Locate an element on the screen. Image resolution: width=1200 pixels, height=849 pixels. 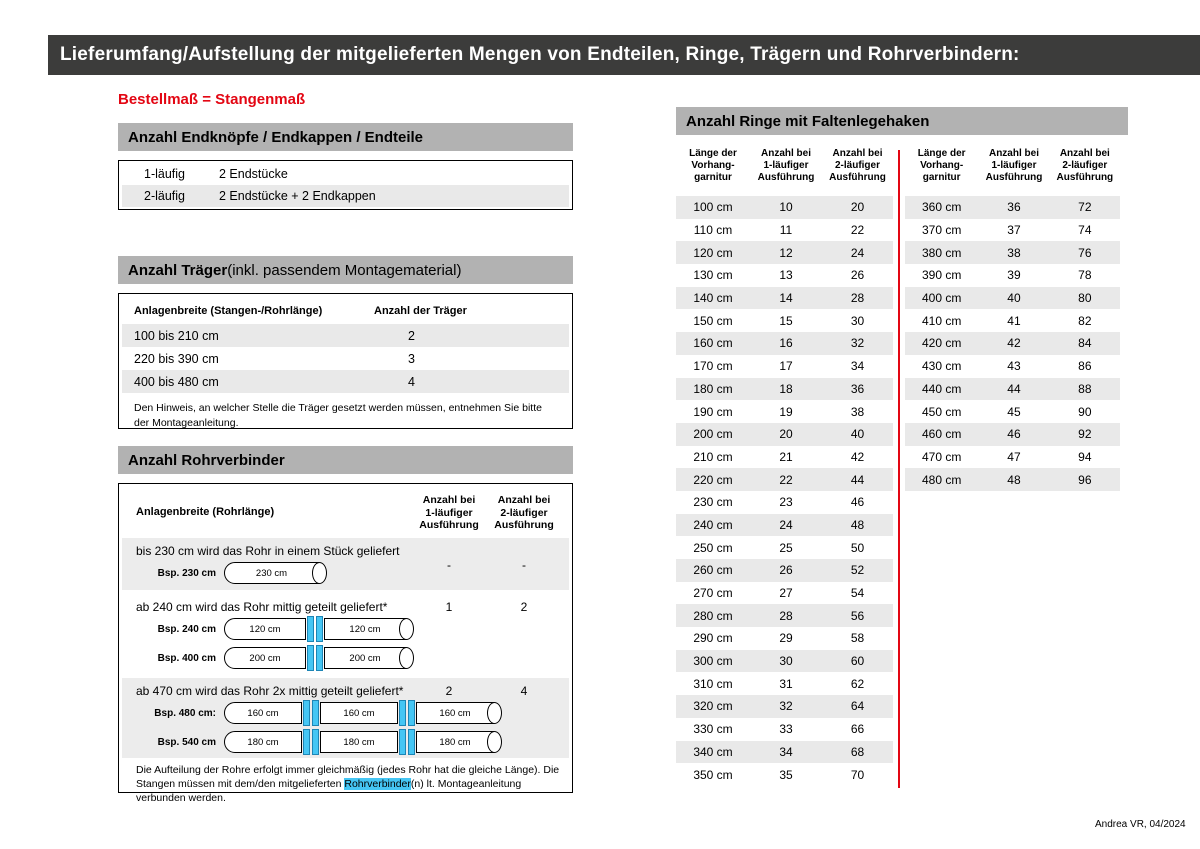
table-cell: 38 is located at coordinates (857, 411).